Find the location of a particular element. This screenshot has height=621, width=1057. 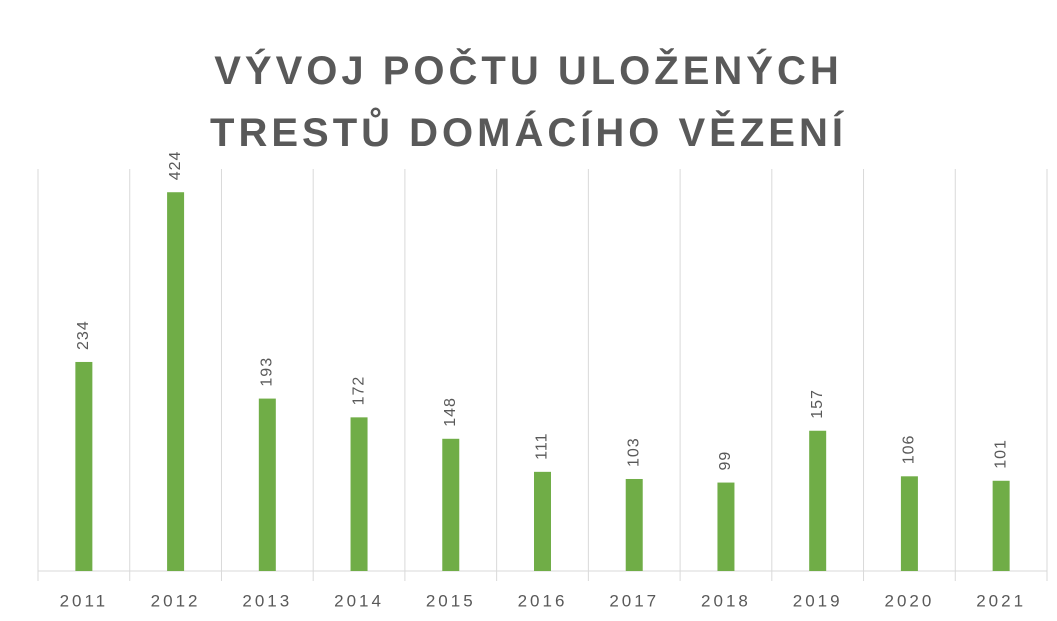

data-label: 172 is located at coordinates (358, 391).